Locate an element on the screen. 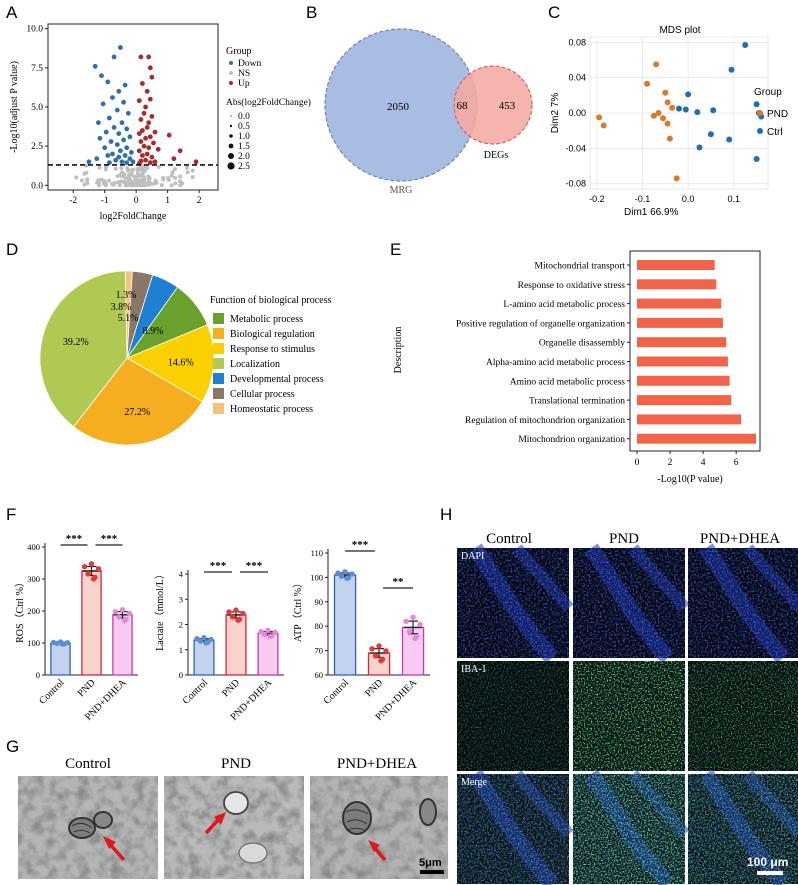  volcano-xtick-label: 1 is located at coordinates (167, 201).